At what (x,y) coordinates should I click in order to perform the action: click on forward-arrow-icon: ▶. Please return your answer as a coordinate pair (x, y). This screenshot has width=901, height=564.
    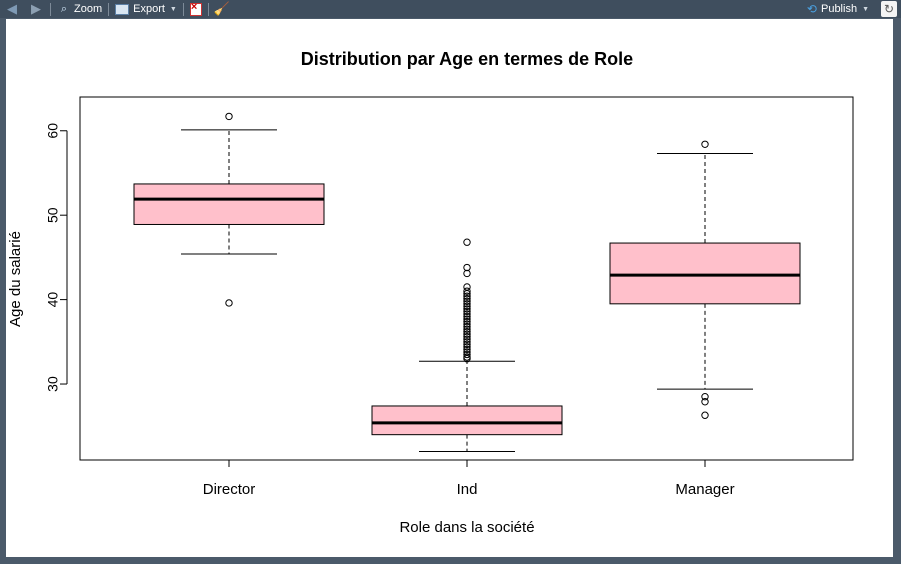
    Looking at the image, I should click on (36, 8).